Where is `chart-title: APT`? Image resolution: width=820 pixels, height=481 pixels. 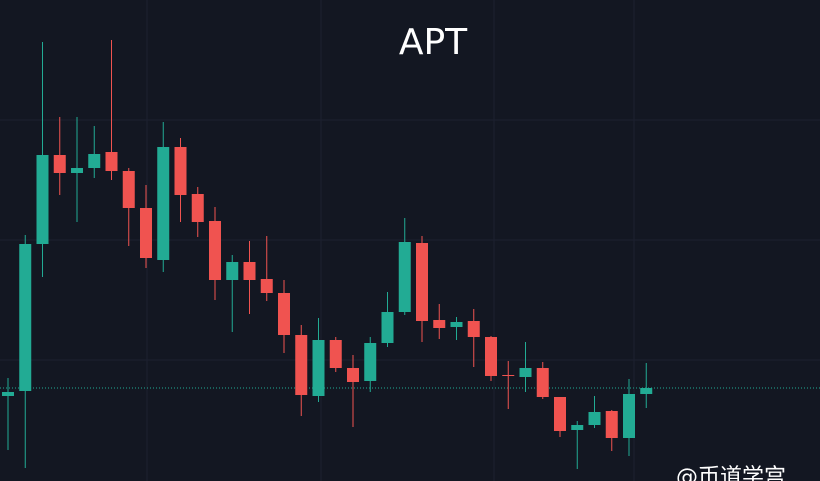
chart-title: APT is located at coordinates (433, 42).